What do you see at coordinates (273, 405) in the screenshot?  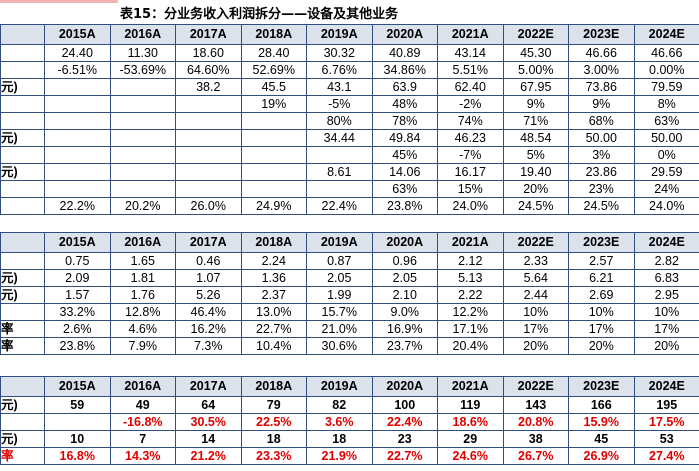 I see `table-cell: 79` at bounding box center [273, 405].